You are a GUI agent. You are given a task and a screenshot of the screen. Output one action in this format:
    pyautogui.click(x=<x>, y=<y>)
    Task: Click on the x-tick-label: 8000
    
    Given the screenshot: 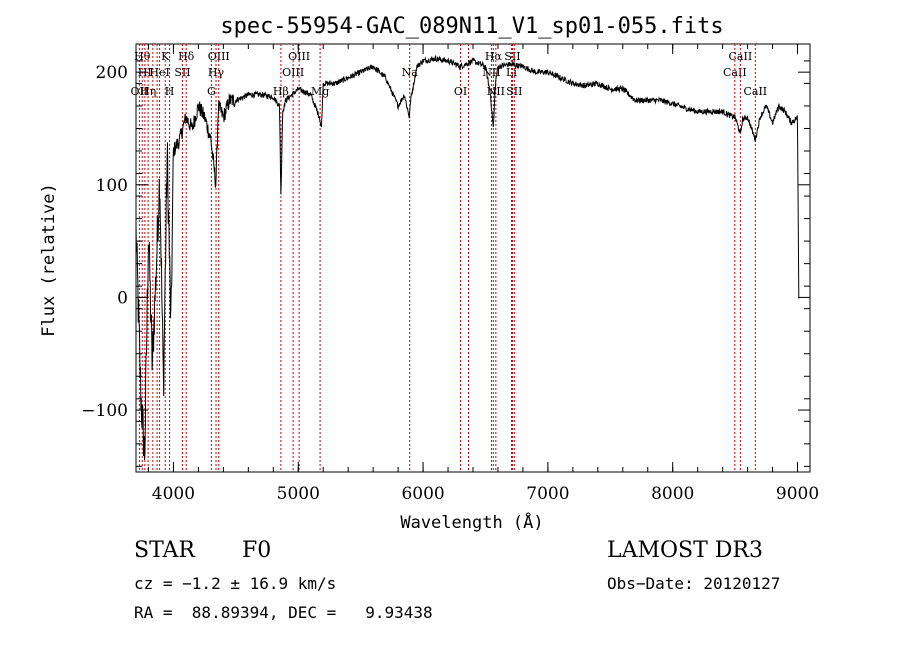 What is the action you would take?
    pyautogui.click(x=672, y=494)
    